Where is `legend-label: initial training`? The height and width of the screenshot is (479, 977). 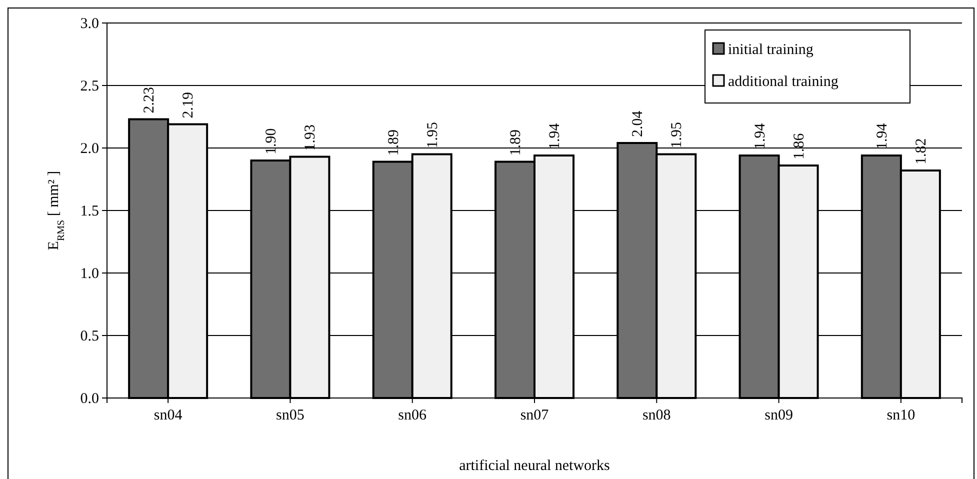 legend-label: initial training is located at coordinates (771, 50).